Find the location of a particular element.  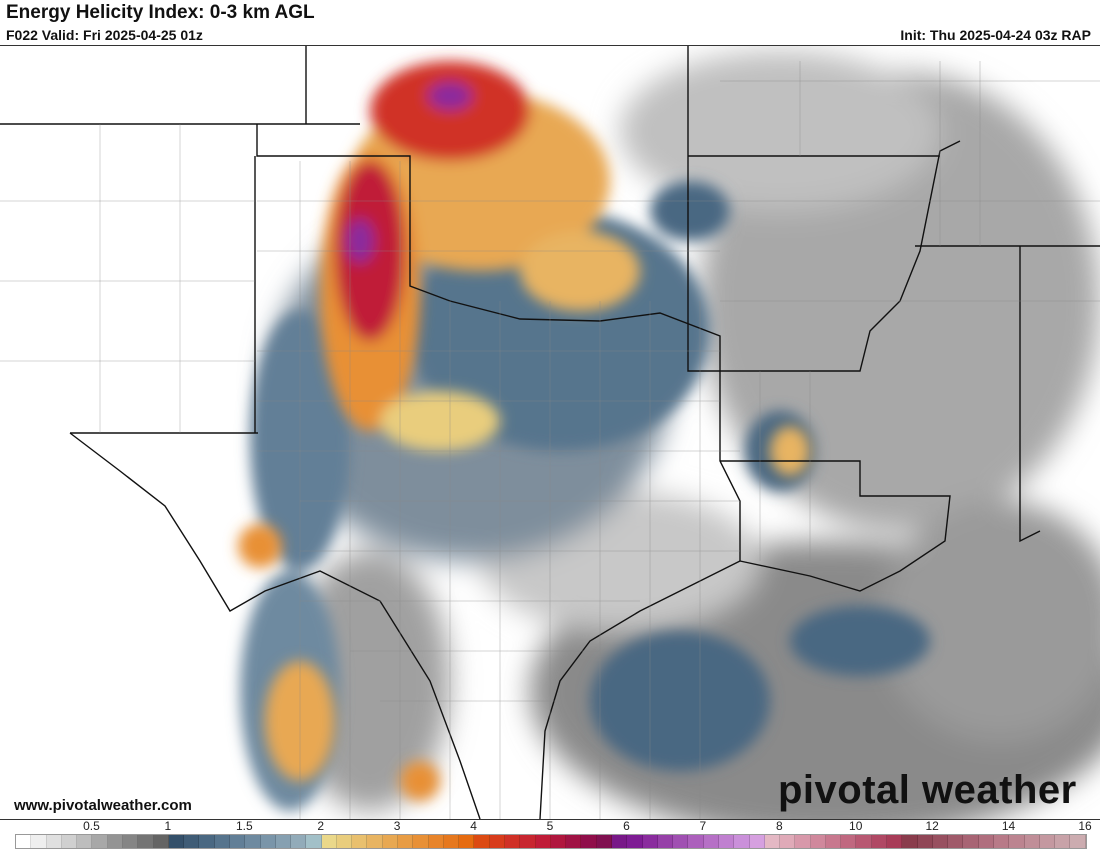

colorbar-tick-label: 6 is located at coordinates (626, 826).